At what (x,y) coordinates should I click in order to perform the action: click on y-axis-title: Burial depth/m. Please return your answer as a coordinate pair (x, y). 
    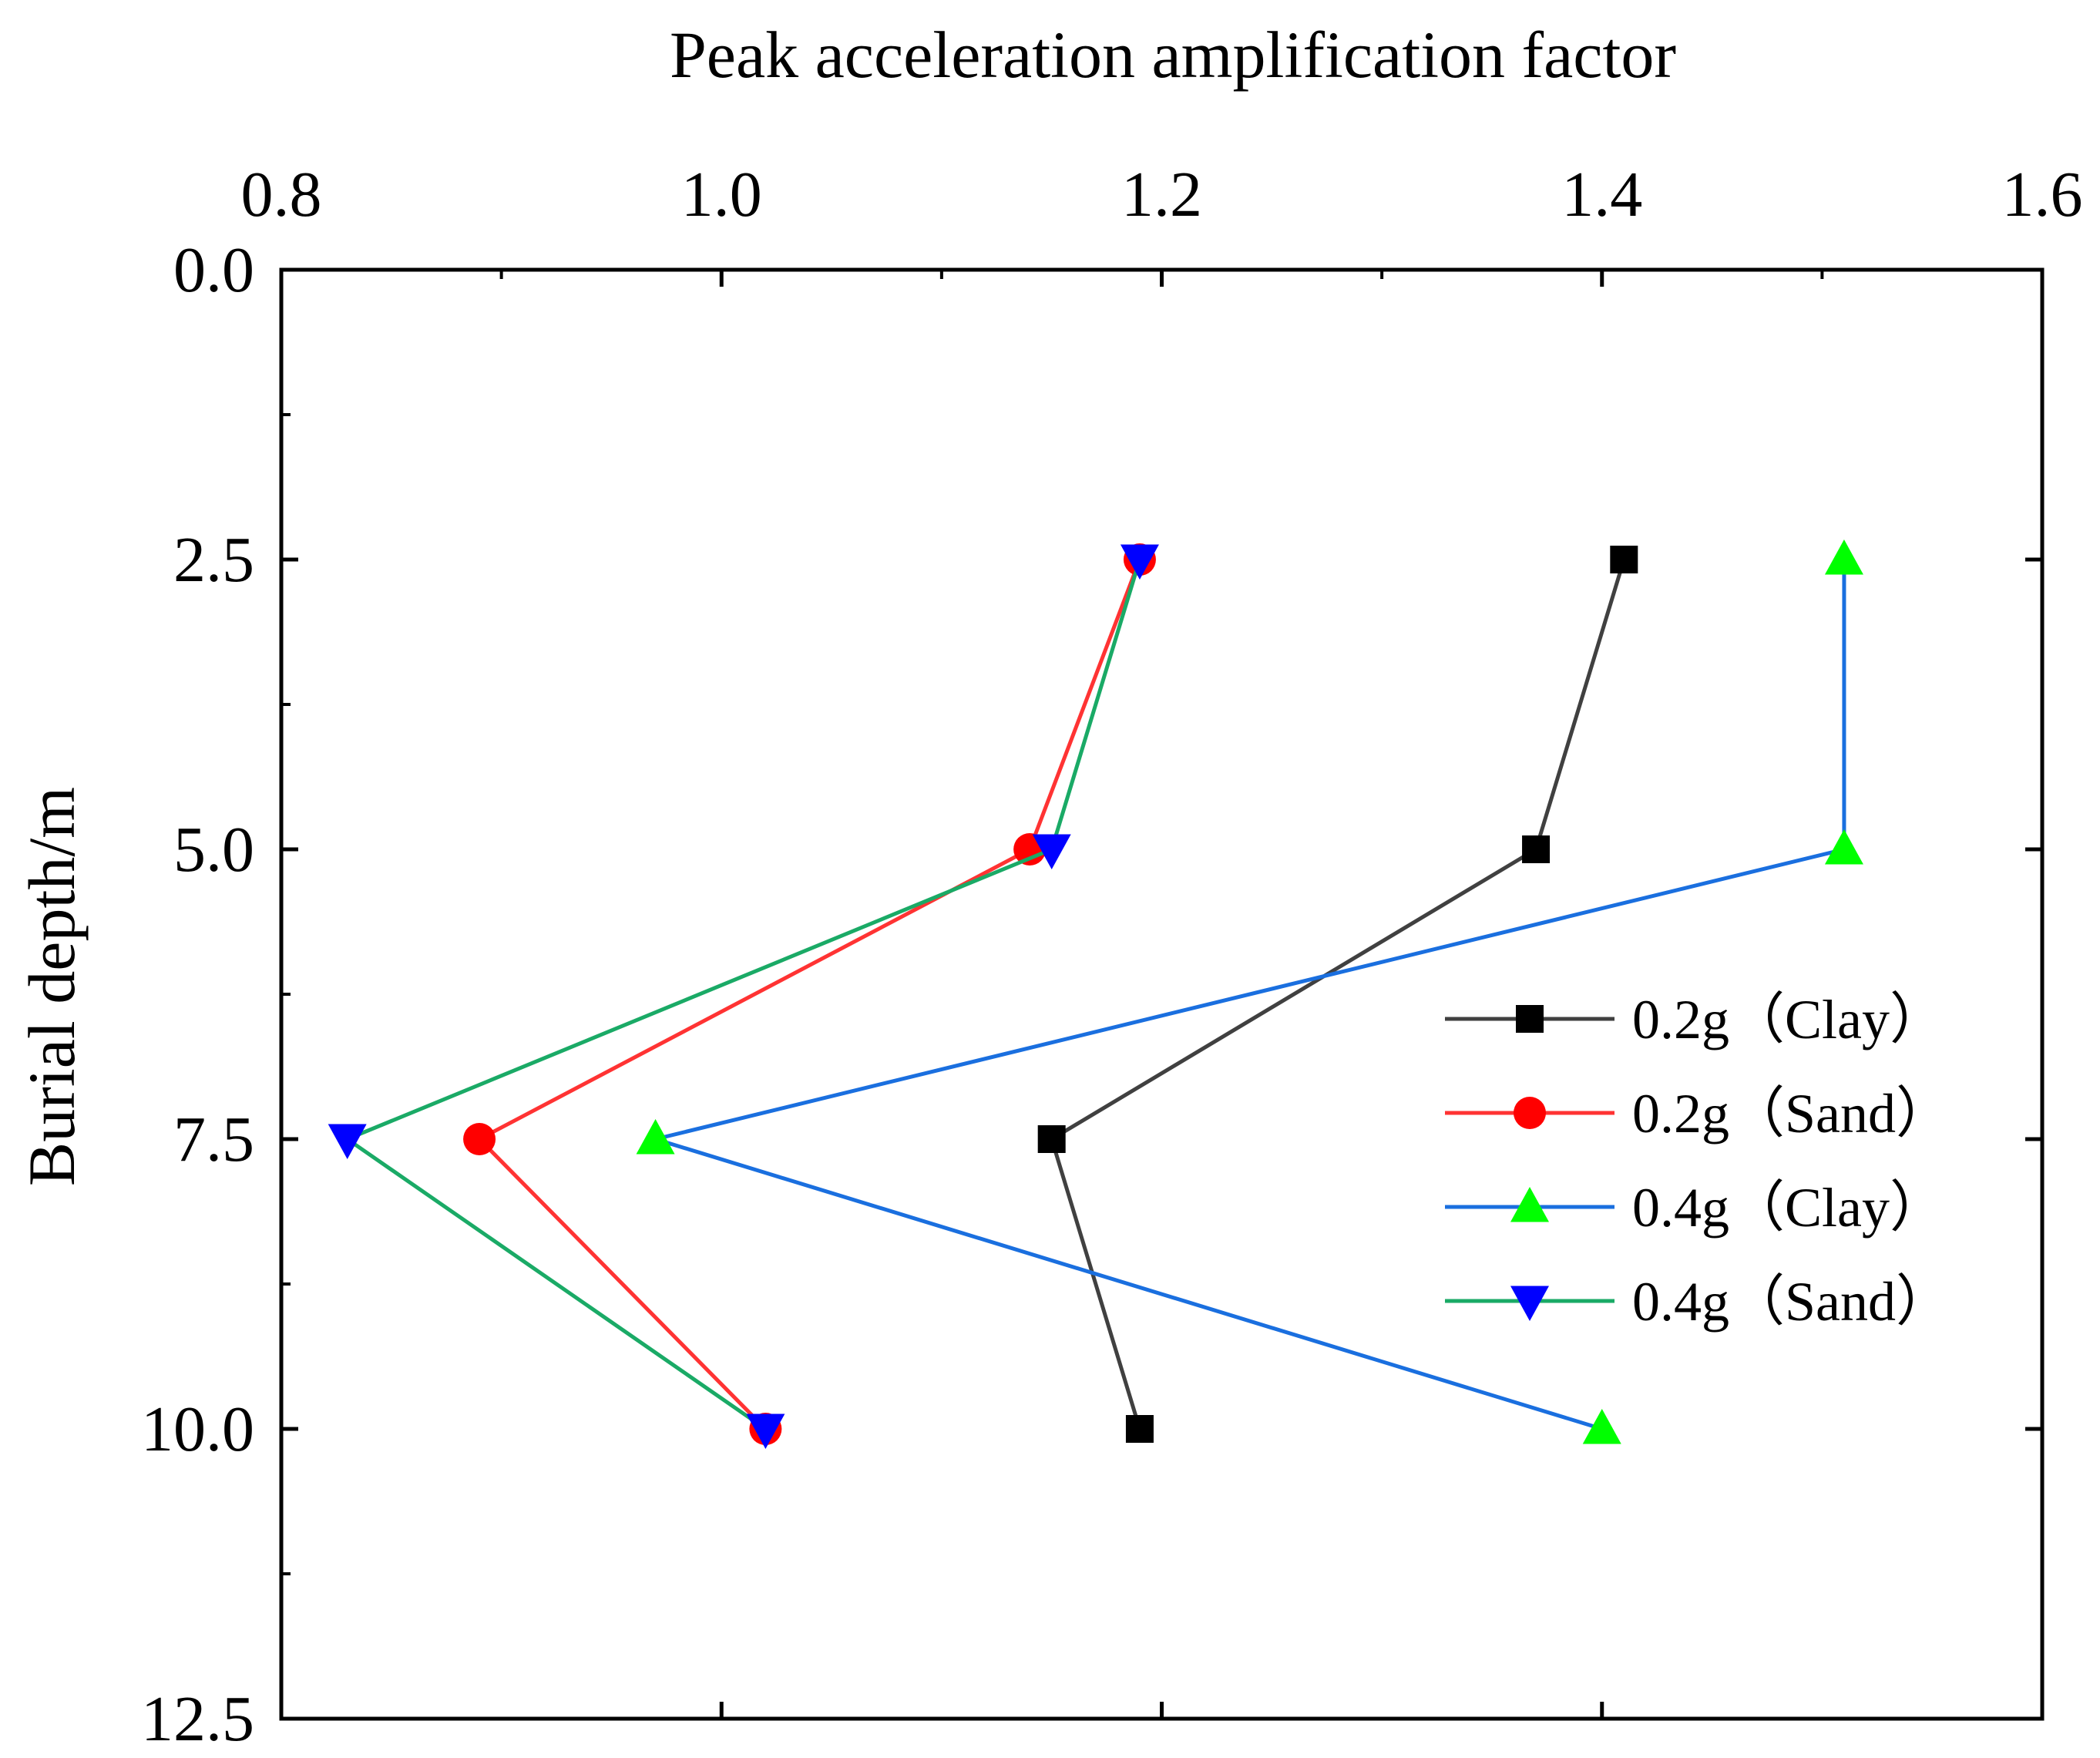
    Looking at the image, I should click on (52, 986).